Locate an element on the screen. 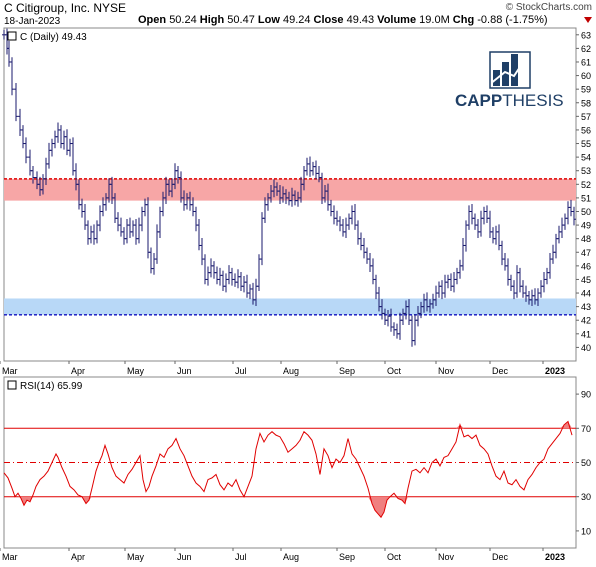 This screenshot has height=567, width=596. rsi-tick-label: 10 is located at coordinates (586, 531).